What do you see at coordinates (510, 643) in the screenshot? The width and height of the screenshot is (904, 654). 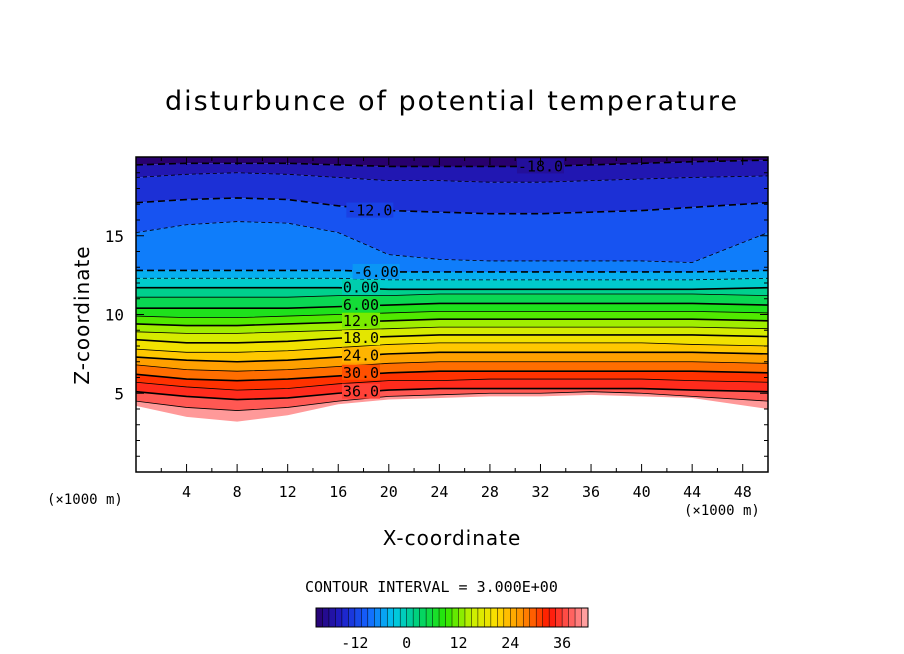 I see `colorbar-tick-label: 24` at bounding box center [510, 643].